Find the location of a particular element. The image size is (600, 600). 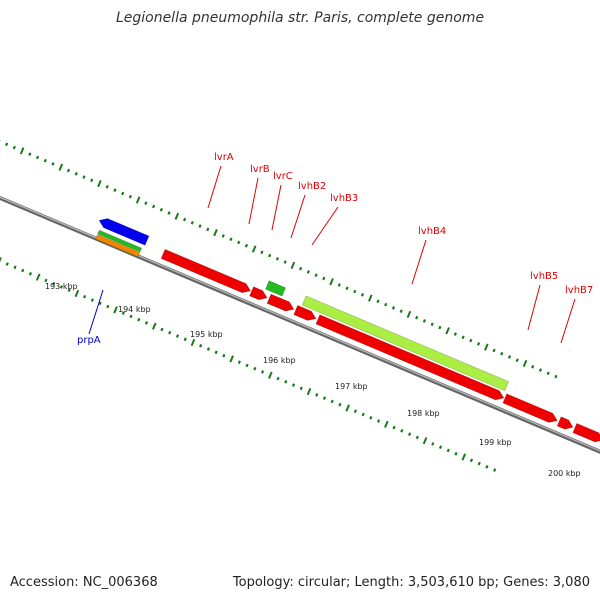

gene-lvrC is located at coordinates (280, 302).